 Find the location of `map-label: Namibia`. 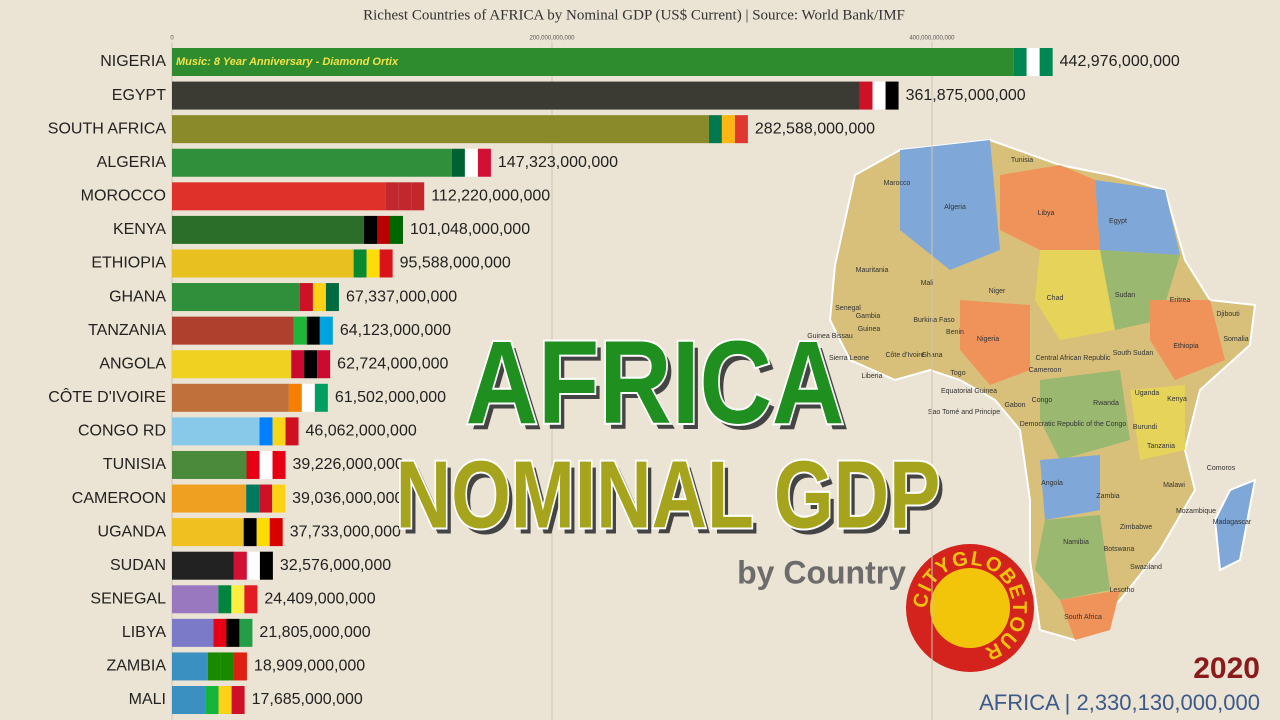

map-label: Namibia is located at coordinates (1076, 542).